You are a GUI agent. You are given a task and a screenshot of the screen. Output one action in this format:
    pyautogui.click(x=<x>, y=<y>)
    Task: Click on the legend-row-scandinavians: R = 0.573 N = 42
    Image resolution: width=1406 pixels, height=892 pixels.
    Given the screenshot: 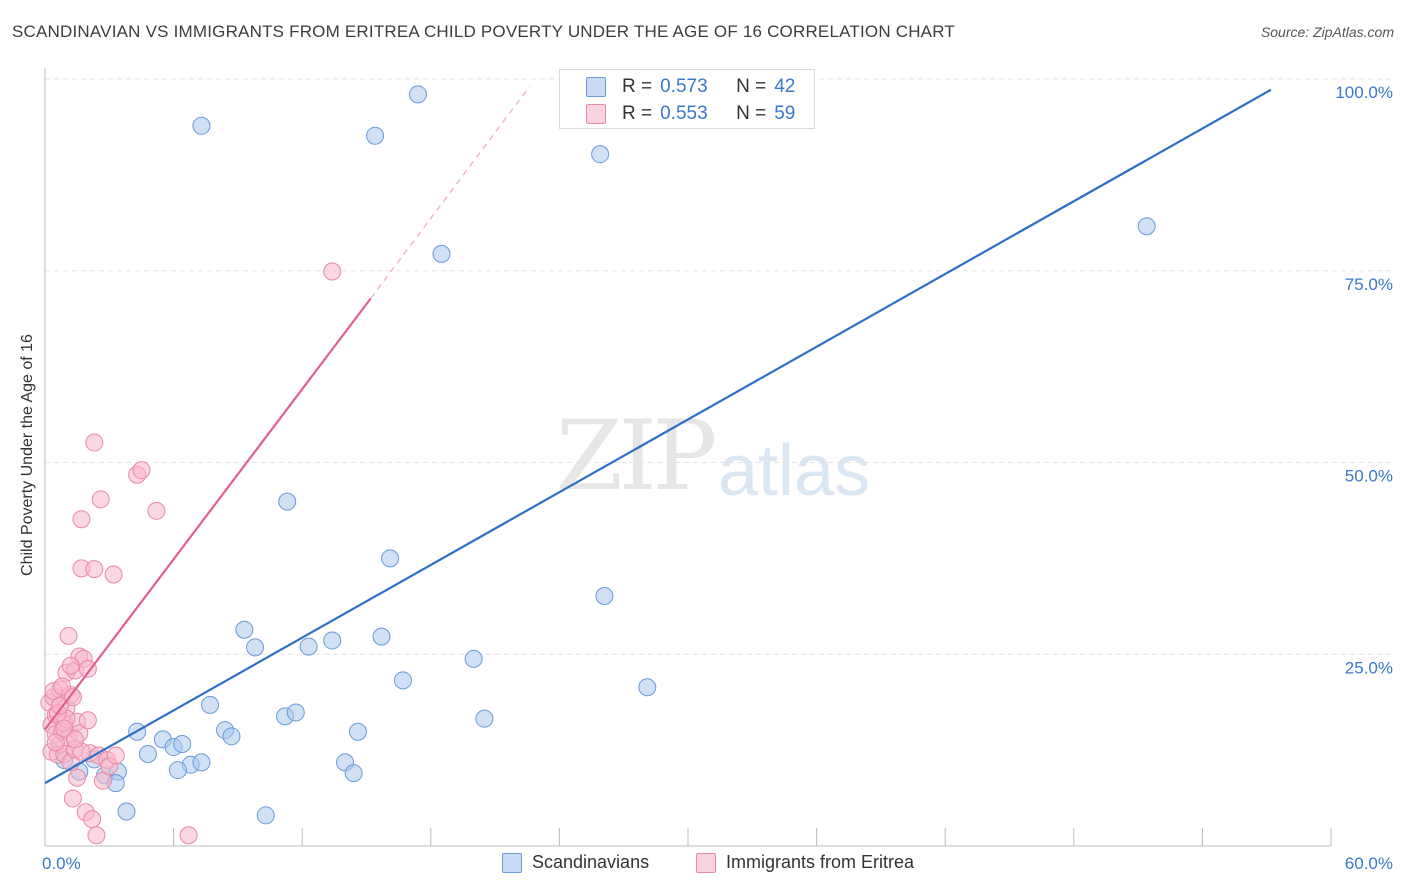 What is the action you would take?
    pyautogui.click(x=691, y=87)
    